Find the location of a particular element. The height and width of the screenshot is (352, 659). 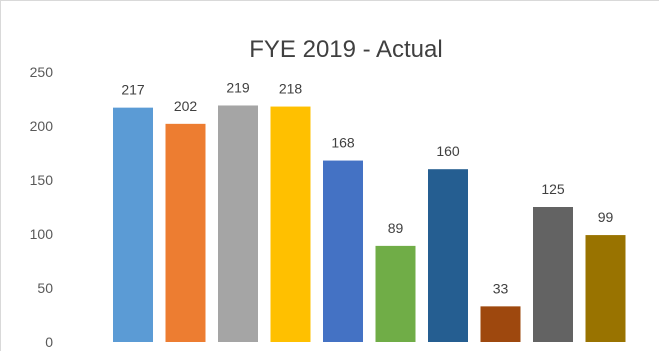

bar-value-label: 125 is located at coordinates (553, 189).